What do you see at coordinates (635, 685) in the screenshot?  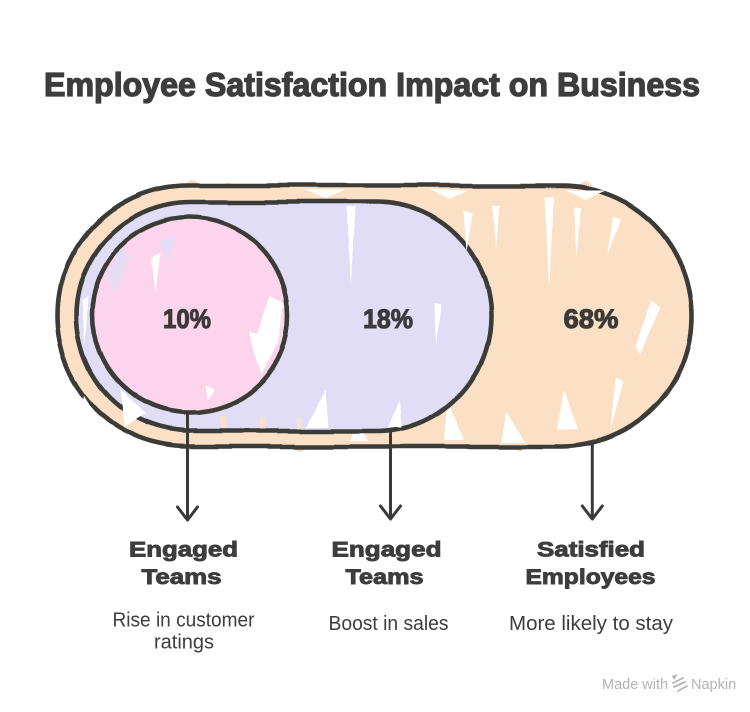 I see `svg-text: Made with` at bounding box center [635, 685].